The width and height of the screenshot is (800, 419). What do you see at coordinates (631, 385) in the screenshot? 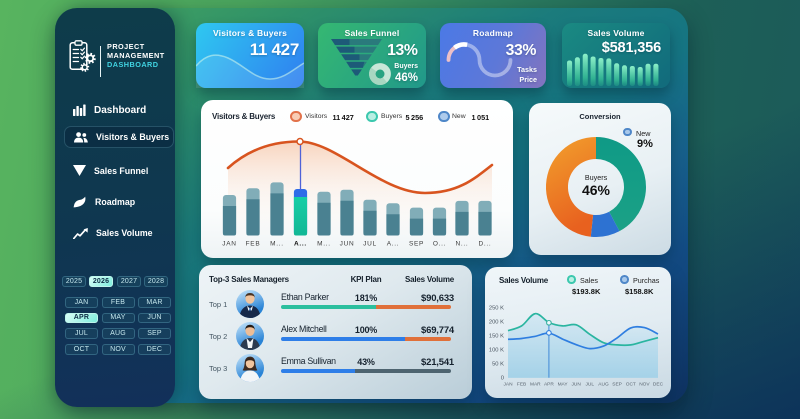
I see `svg-text: OCT` at bounding box center [631, 385].